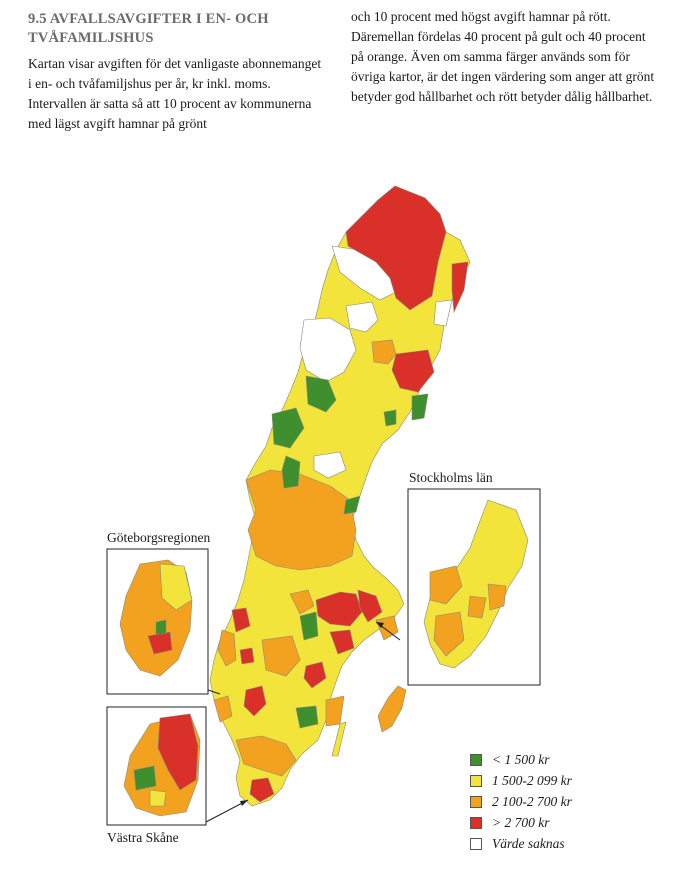 The image size is (681, 870). I want to click on legend-item-orange: 2 100-2 700 kr, so click(521, 801).